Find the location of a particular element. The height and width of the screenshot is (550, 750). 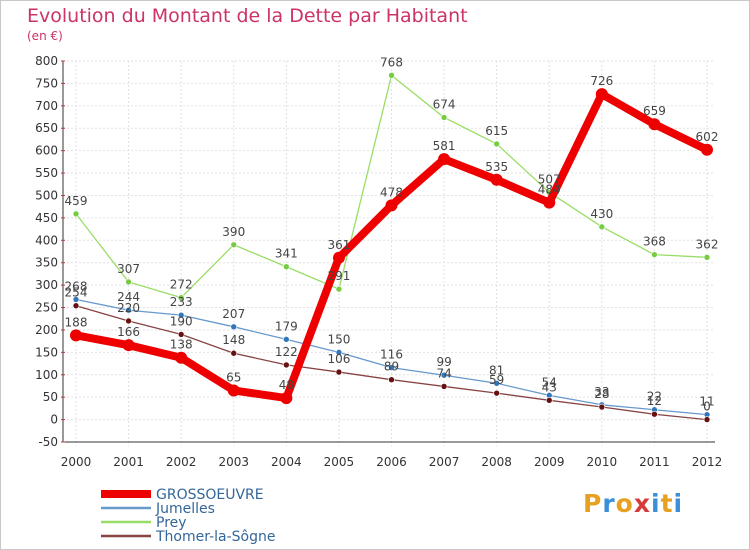

x-tick-label: 2009 is located at coordinates (549, 462).